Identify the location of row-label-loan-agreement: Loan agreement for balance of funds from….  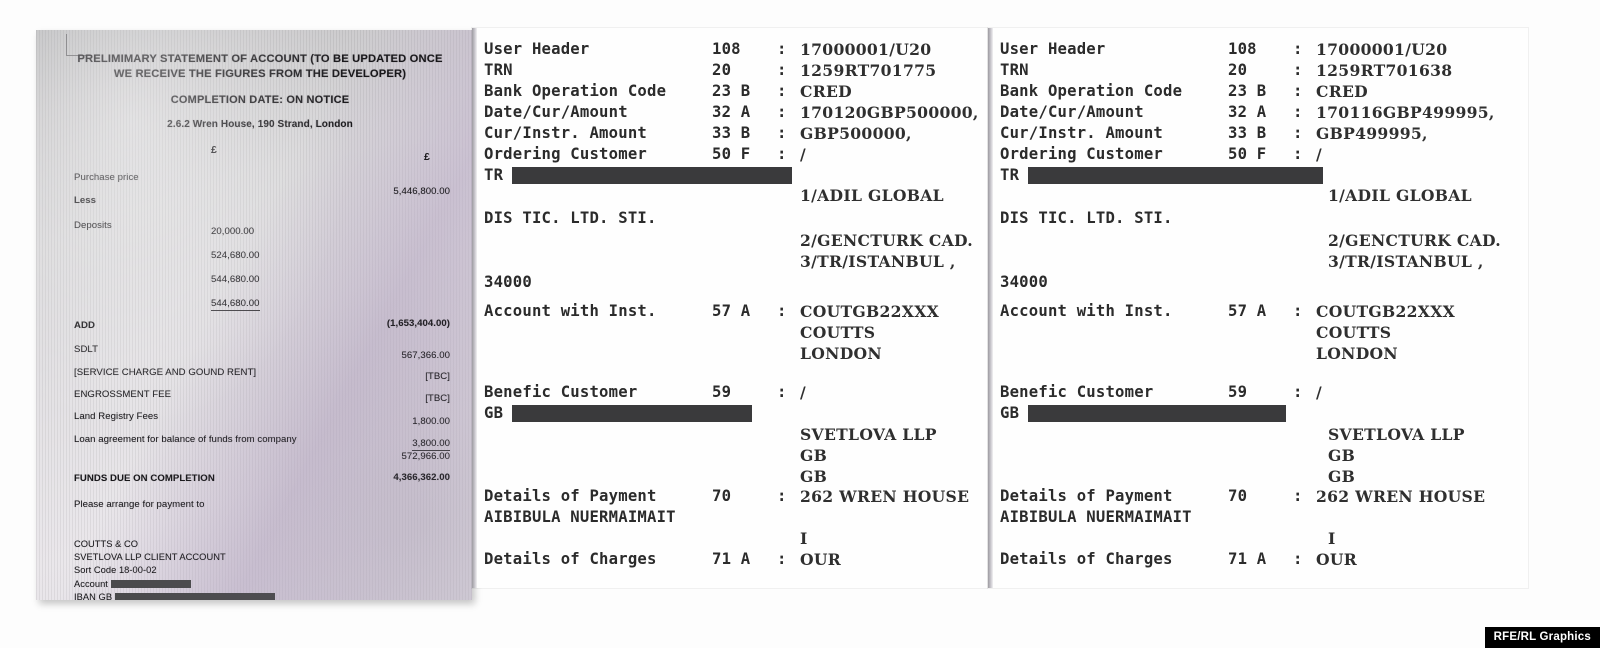
(185, 439).